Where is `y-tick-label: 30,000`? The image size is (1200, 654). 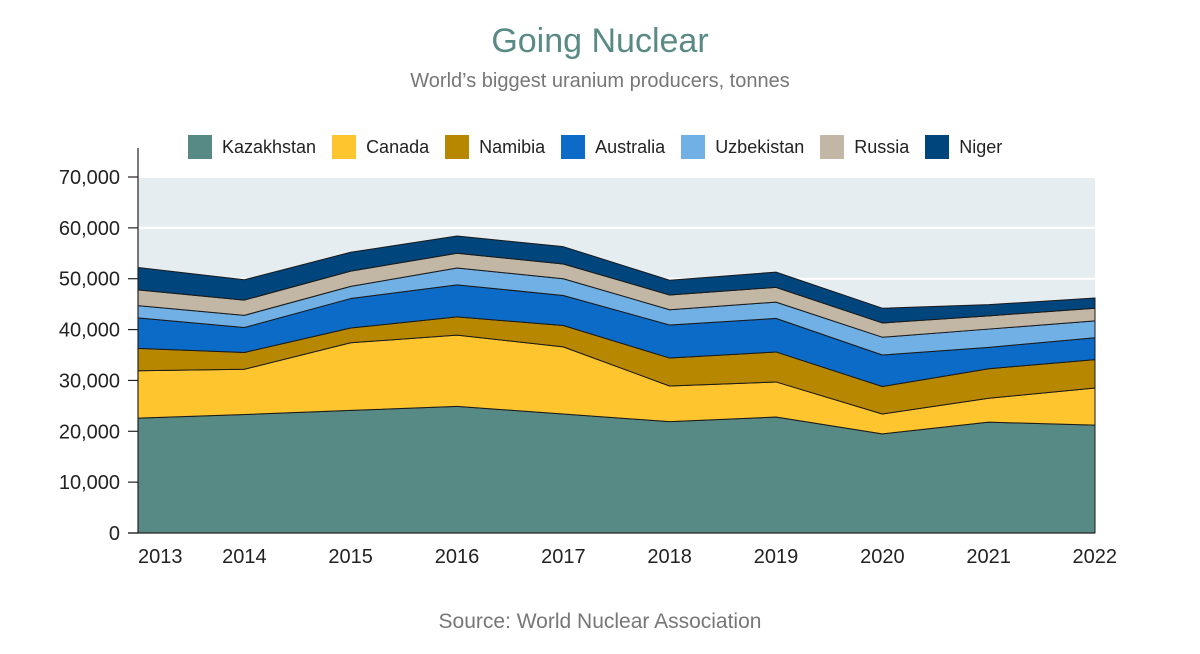
y-tick-label: 30,000 is located at coordinates (89, 381).